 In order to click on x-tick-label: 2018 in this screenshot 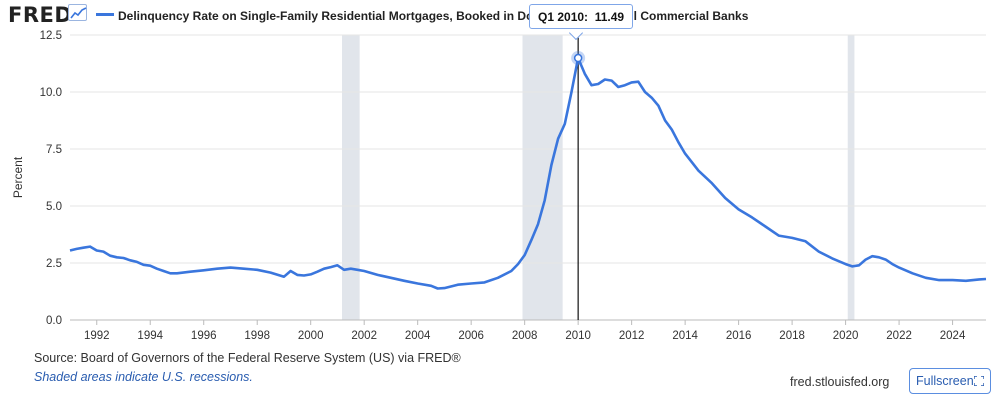, I will do `click(792, 336)`.